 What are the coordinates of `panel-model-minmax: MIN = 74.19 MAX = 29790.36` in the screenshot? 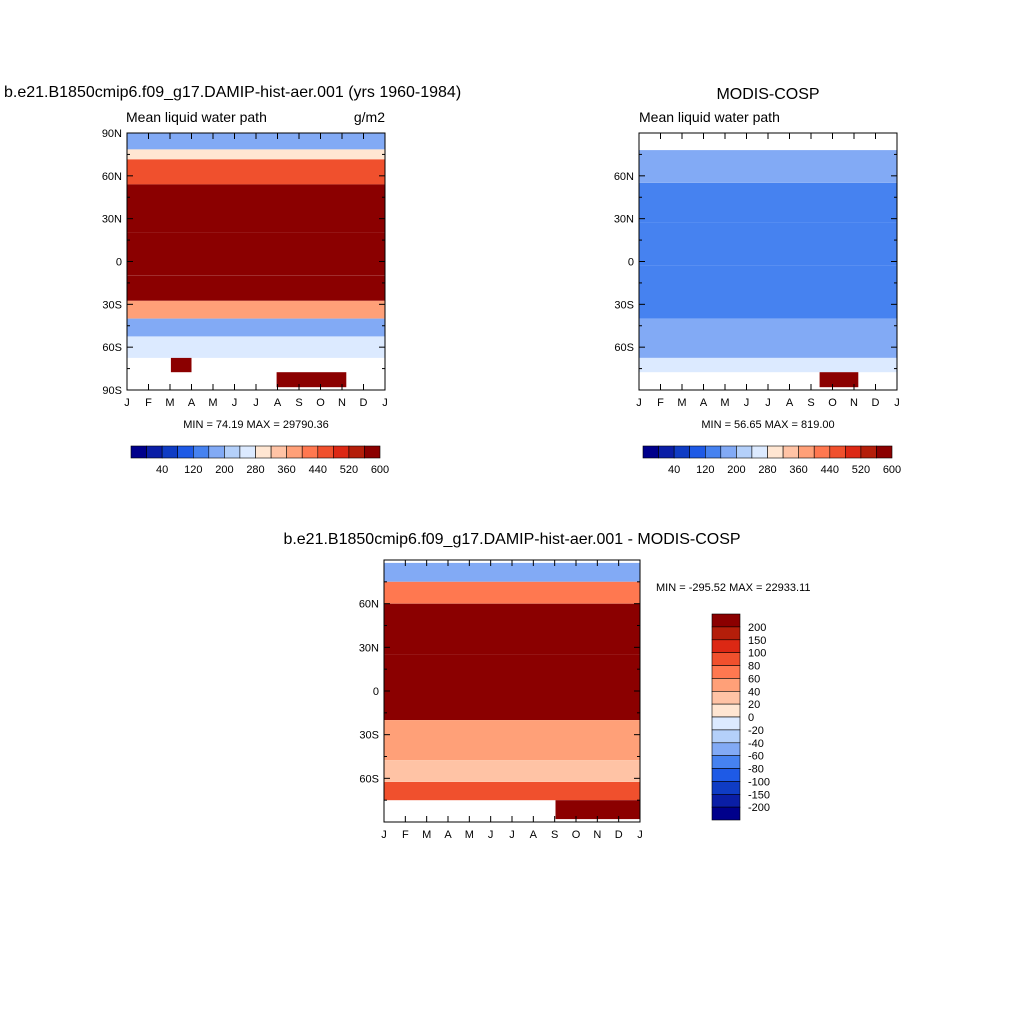 It's located at (256, 425).